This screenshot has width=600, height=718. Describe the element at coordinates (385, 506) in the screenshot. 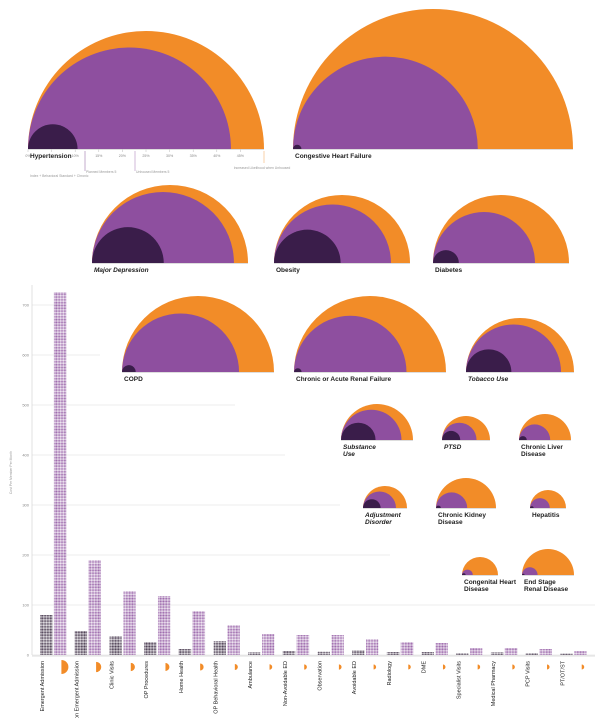

I see `panel: Adjustment Disorder` at that location.